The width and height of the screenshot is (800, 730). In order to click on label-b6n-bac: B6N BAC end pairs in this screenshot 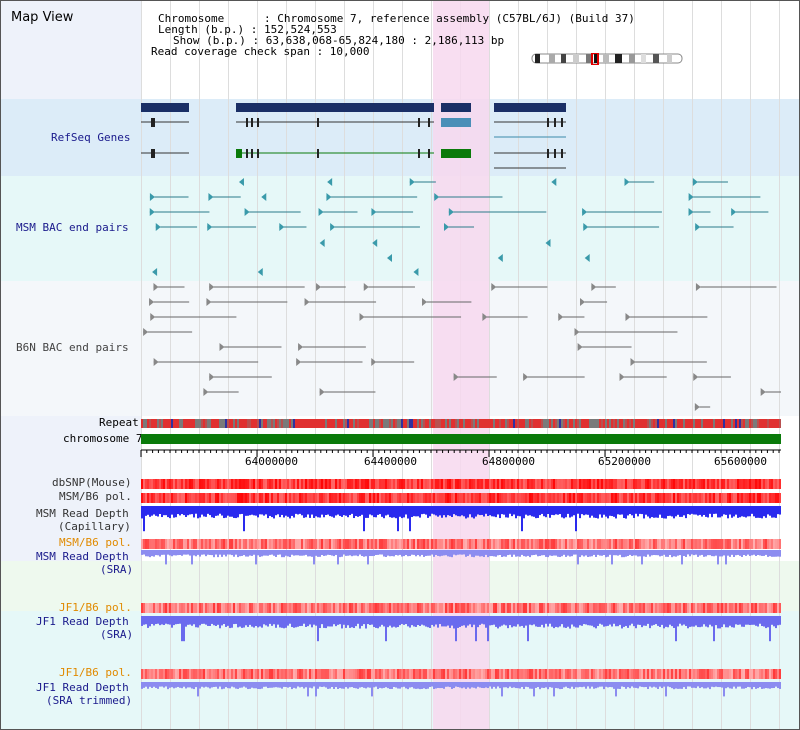, I will do `click(72, 347)`.